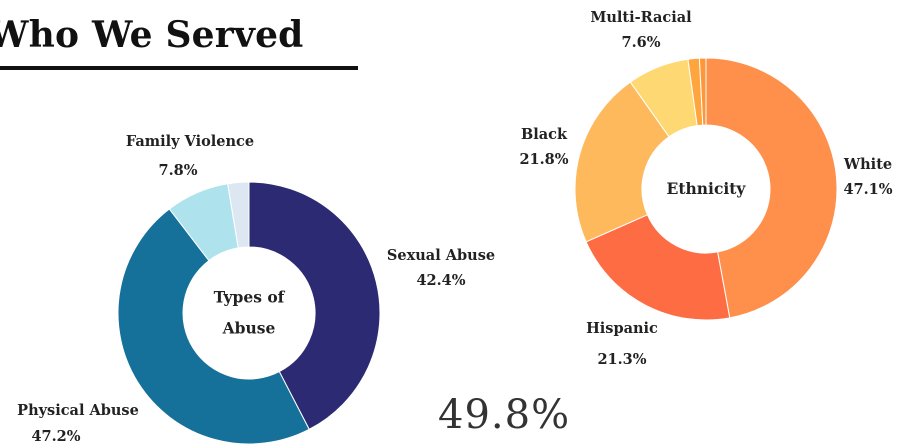 The image size is (908, 448). I want to click on donut-slice-hispanic, so click(658, 267).